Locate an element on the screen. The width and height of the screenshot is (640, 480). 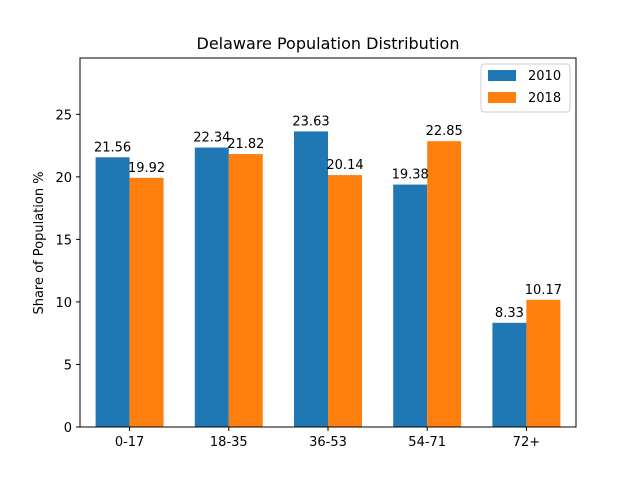
data-label-2010-72+: 8.33 is located at coordinates (509, 313).